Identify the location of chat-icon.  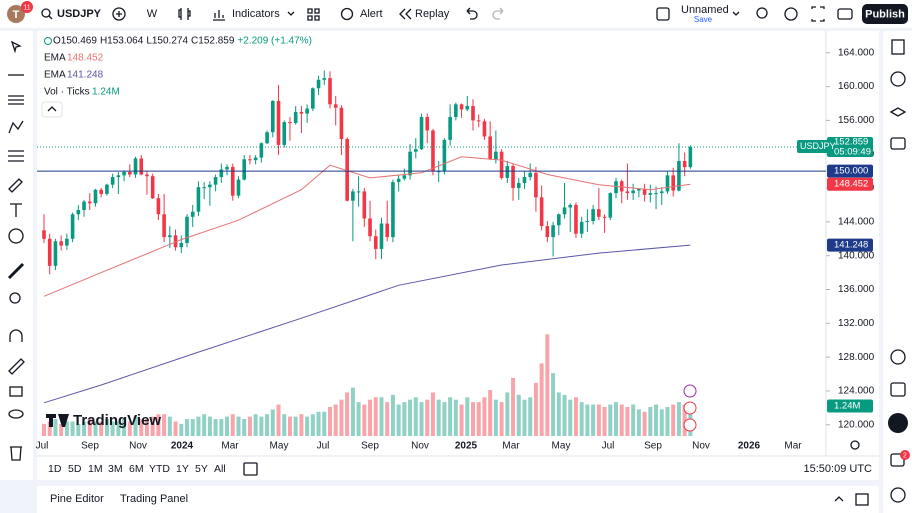
(898, 143).